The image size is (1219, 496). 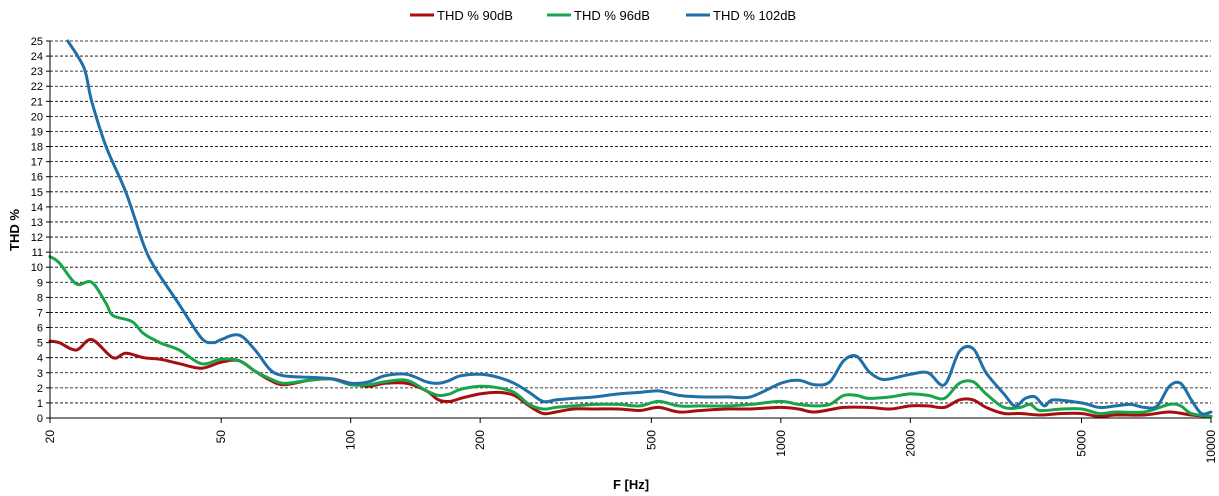 I want to click on y-tick-label: 8, so click(x=40, y=298).